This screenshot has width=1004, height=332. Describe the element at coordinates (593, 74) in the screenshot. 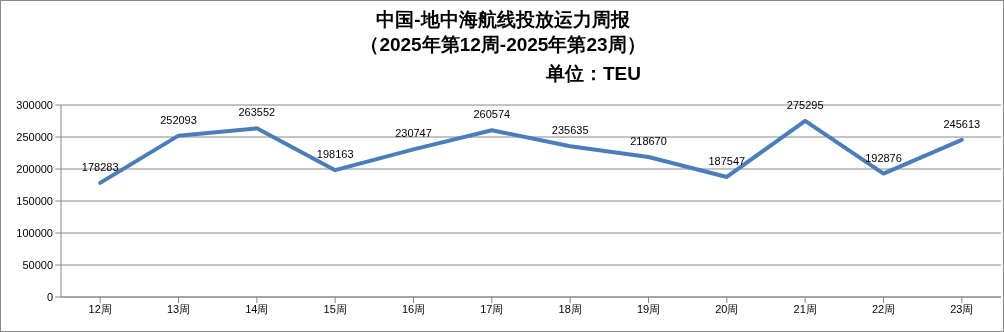

I see `text: 单位：TEU` at that location.